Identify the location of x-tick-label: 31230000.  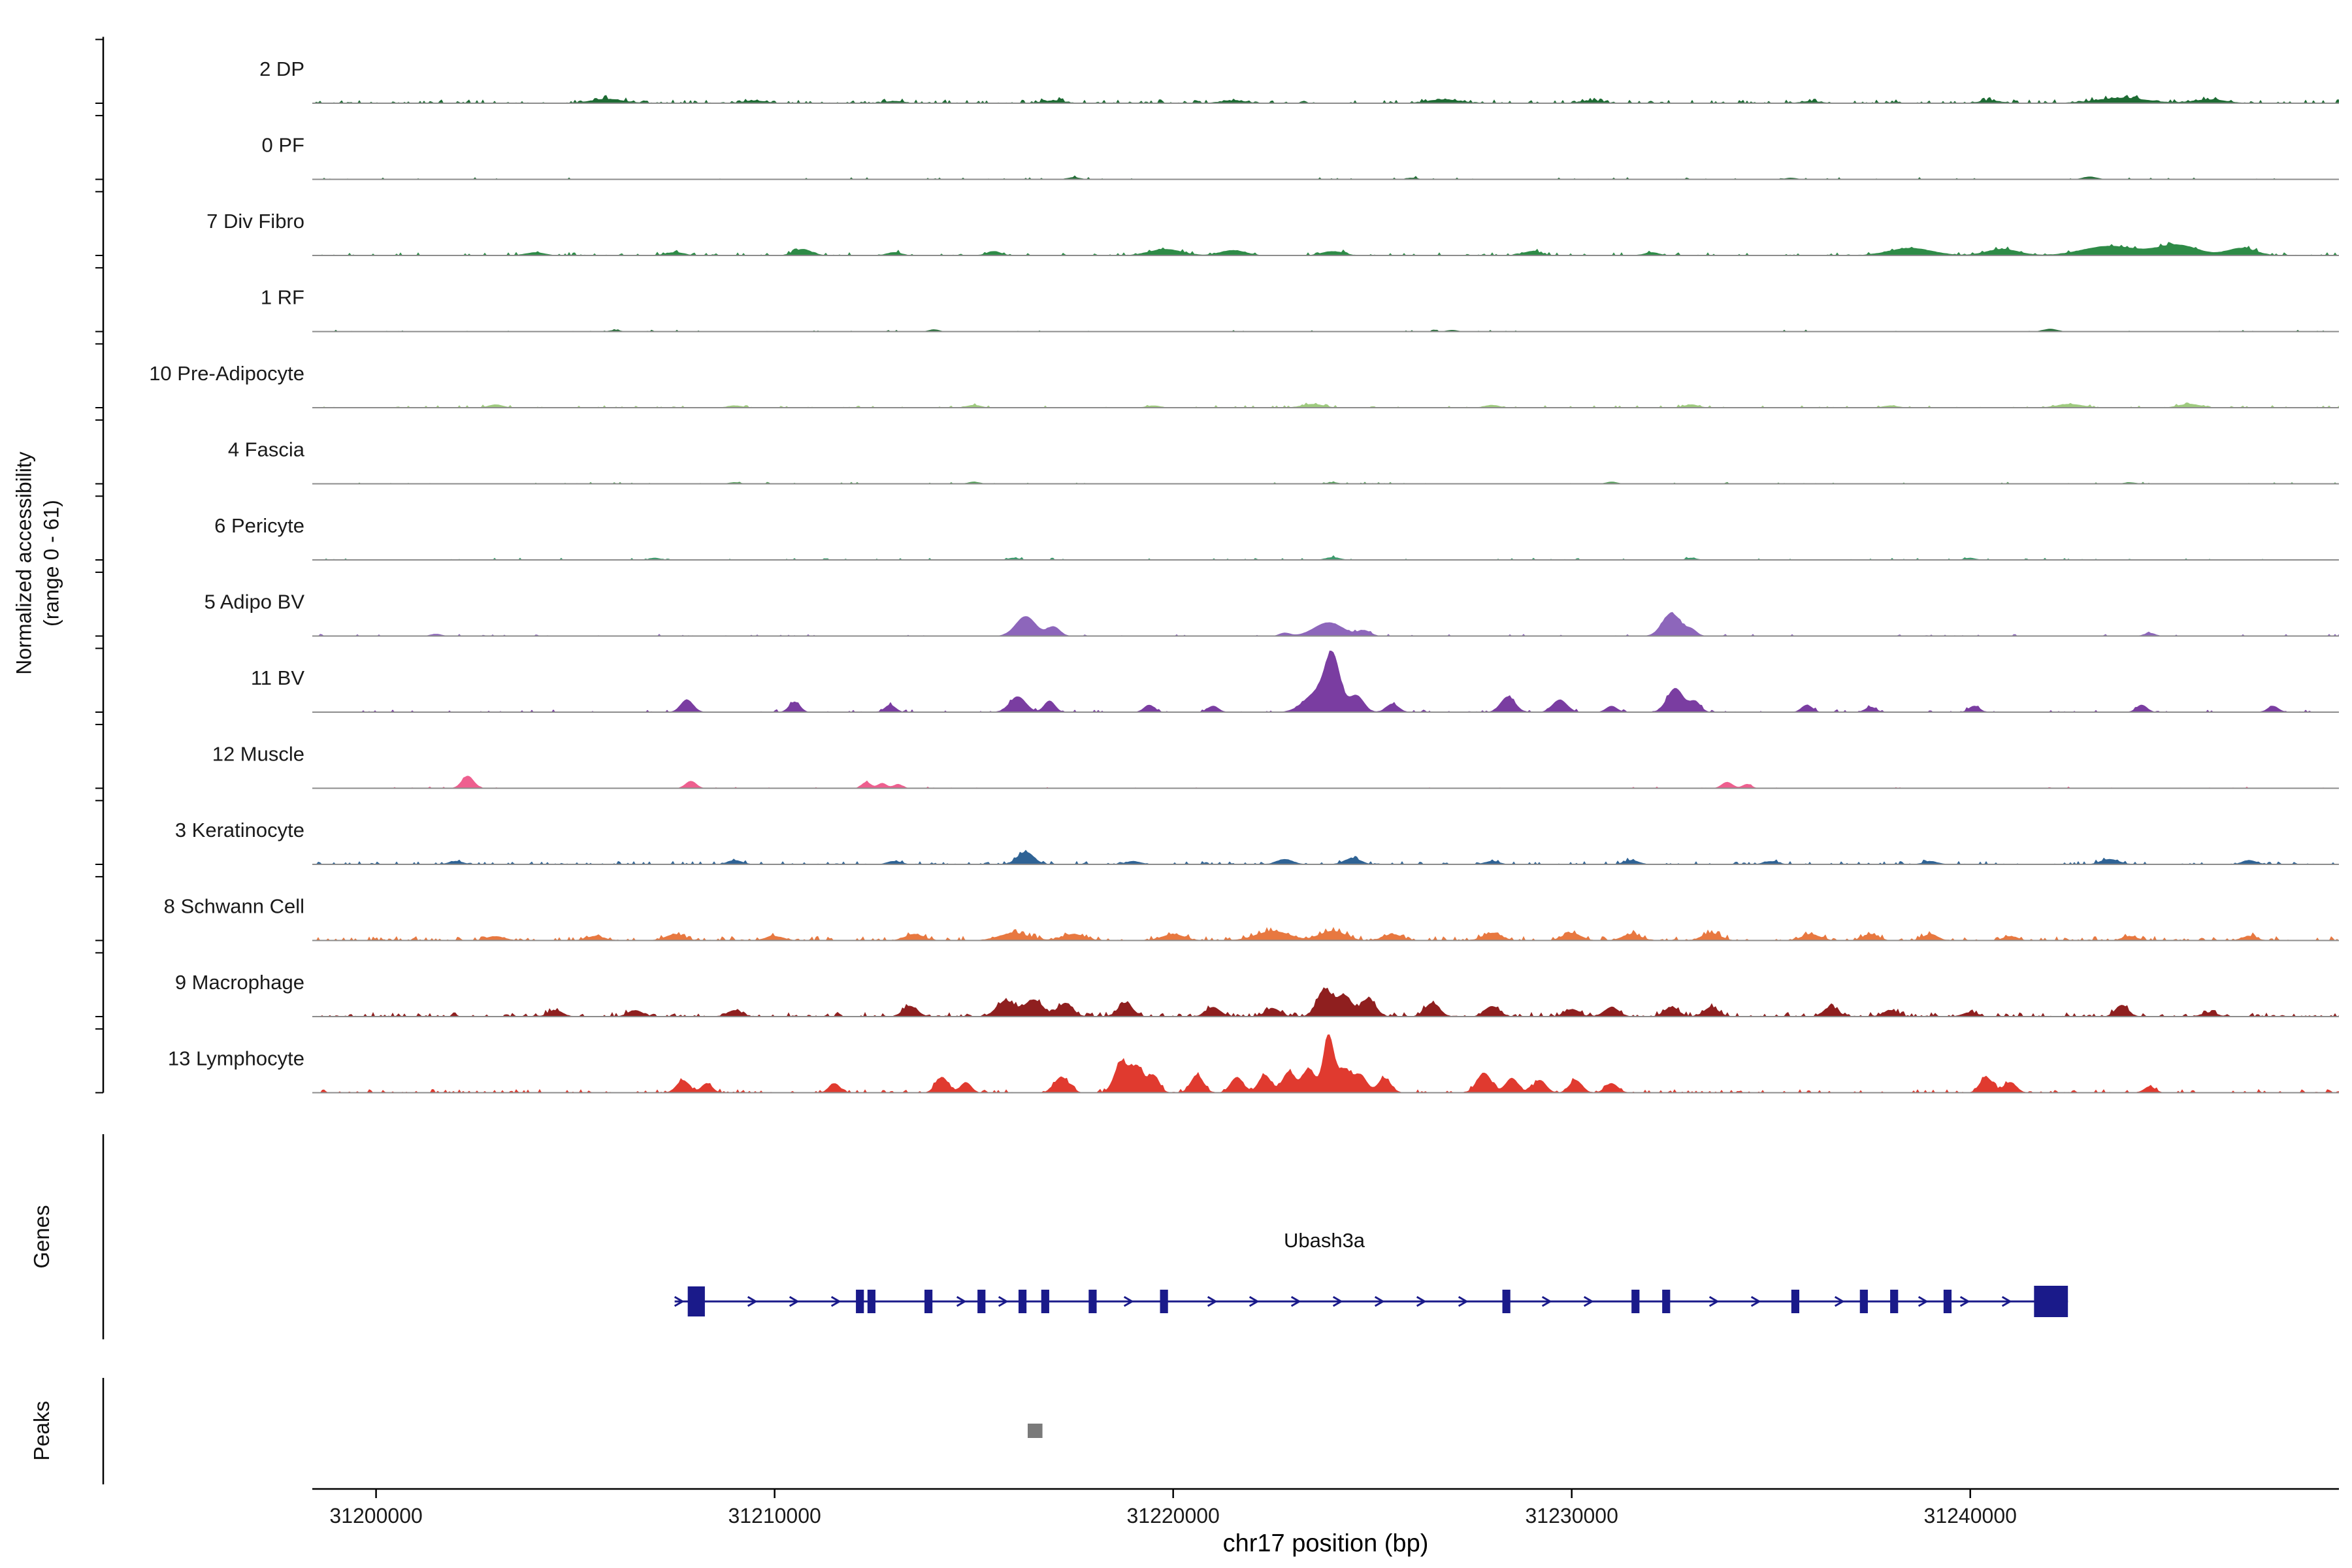
(1572, 1515).